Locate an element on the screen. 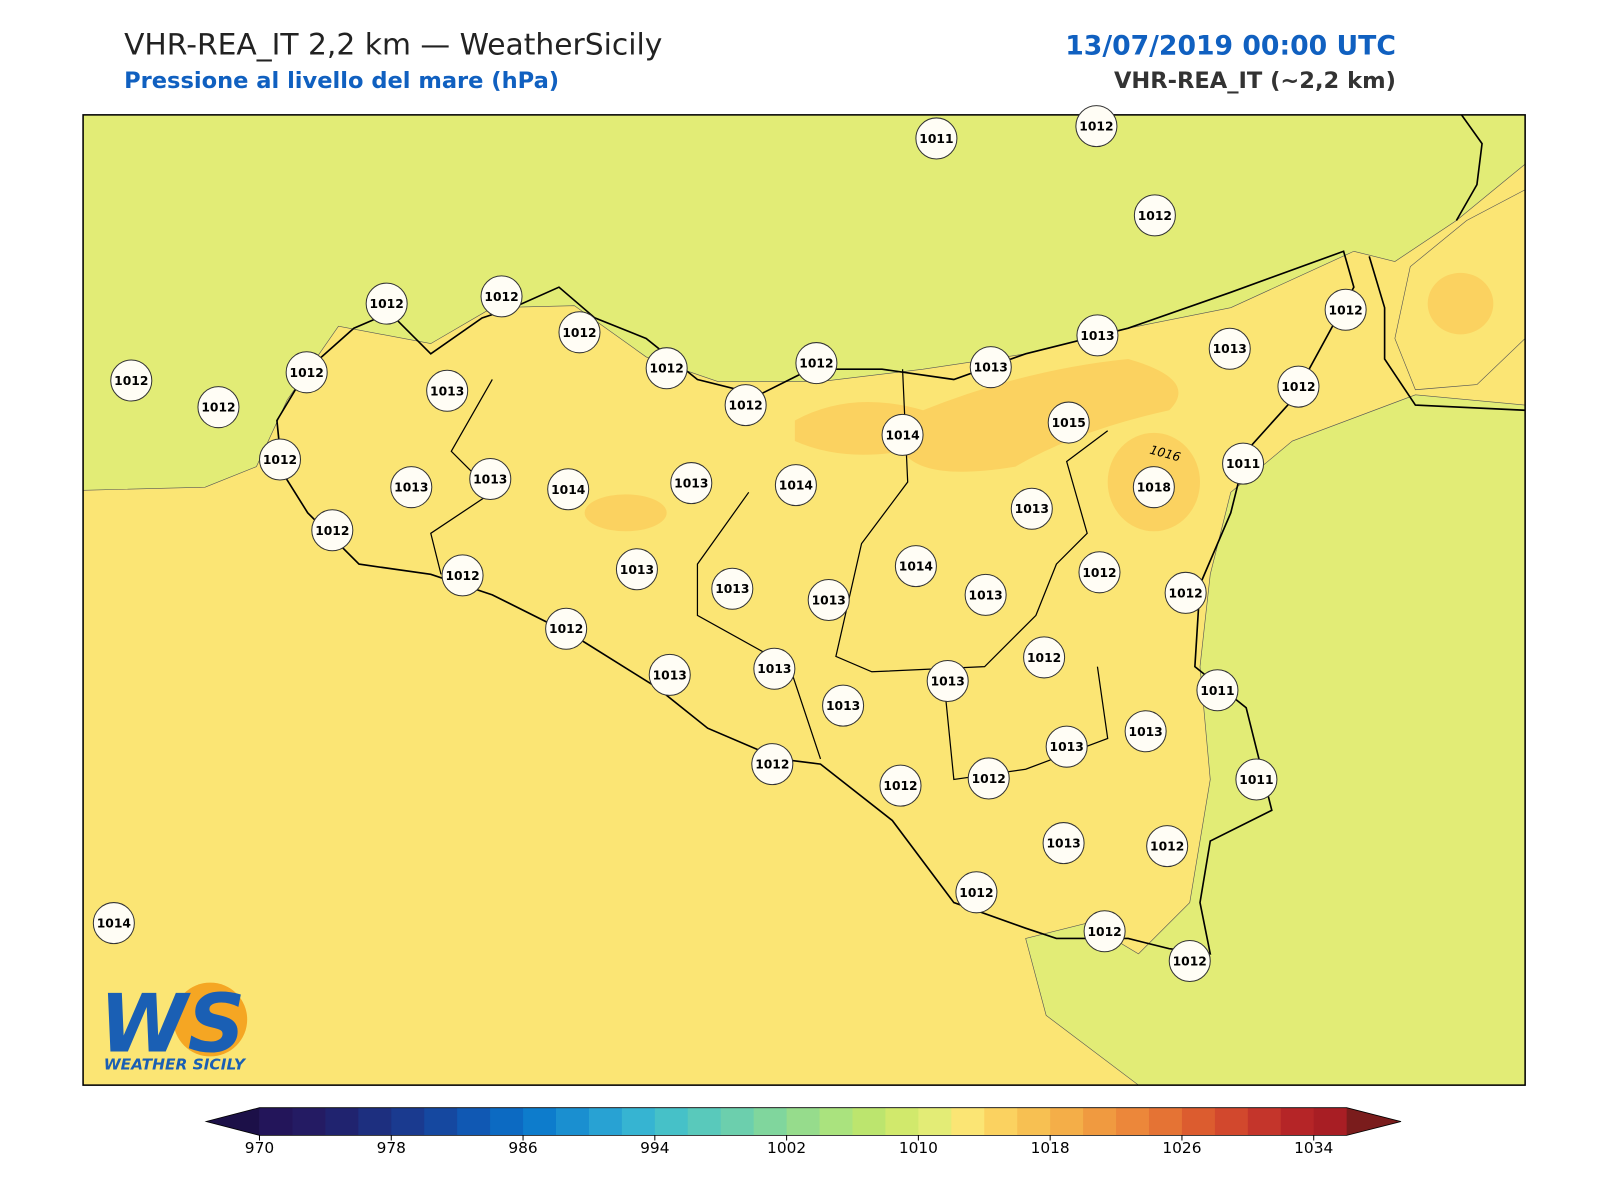 This screenshot has width=1600, height=1204. colorbar-tick-label: 1026 is located at coordinates (1181, 1148).